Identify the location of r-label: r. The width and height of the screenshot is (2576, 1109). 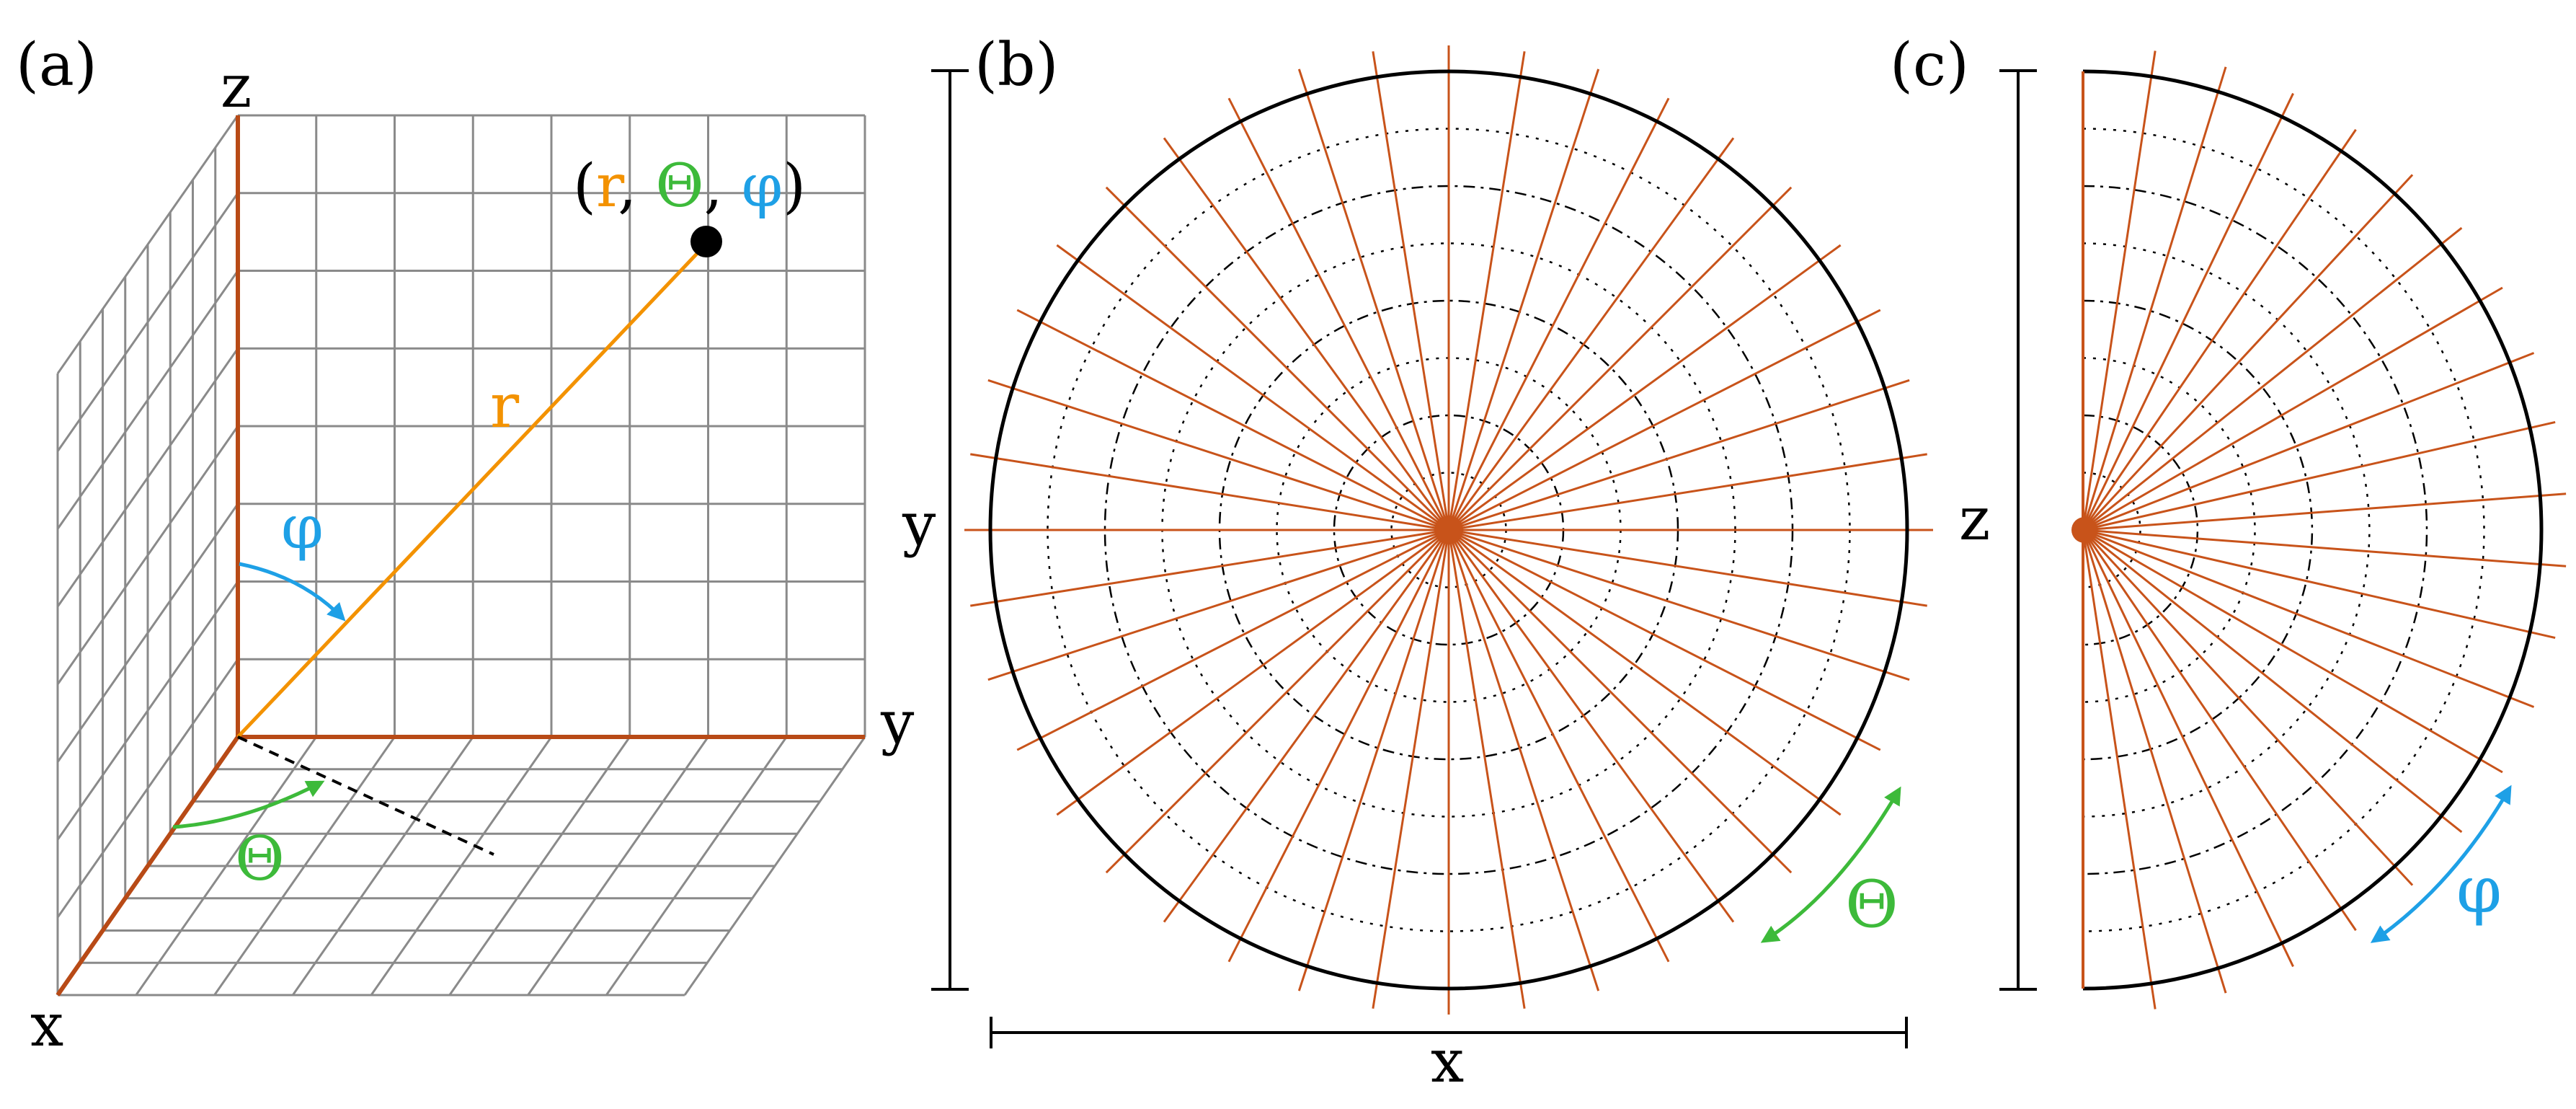
(505, 406).